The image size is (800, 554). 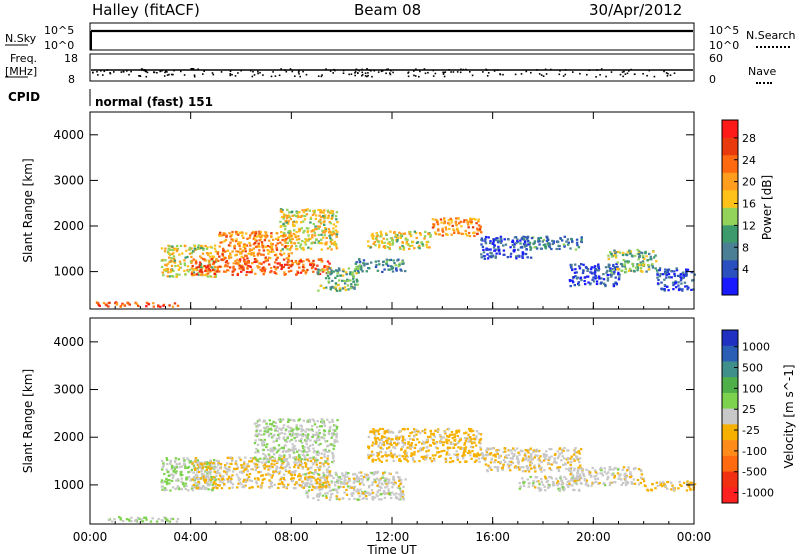 What do you see at coordinates (730, 416) in the screenshot?
I see `colorbar-frame` at bounding box center [730, 416].